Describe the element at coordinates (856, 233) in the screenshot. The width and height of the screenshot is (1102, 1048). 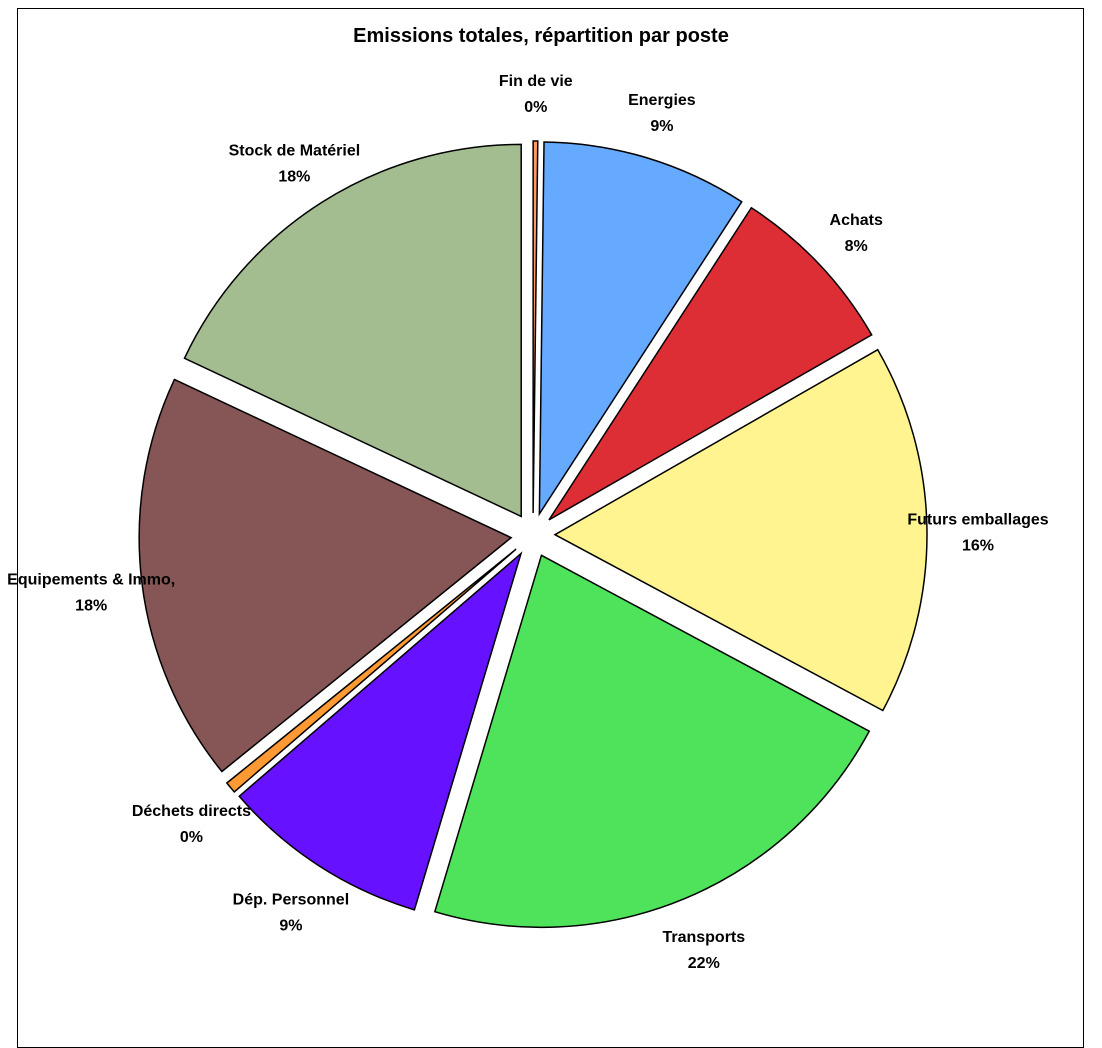
I see `slice-label-achats: Achats 8%` at that location.